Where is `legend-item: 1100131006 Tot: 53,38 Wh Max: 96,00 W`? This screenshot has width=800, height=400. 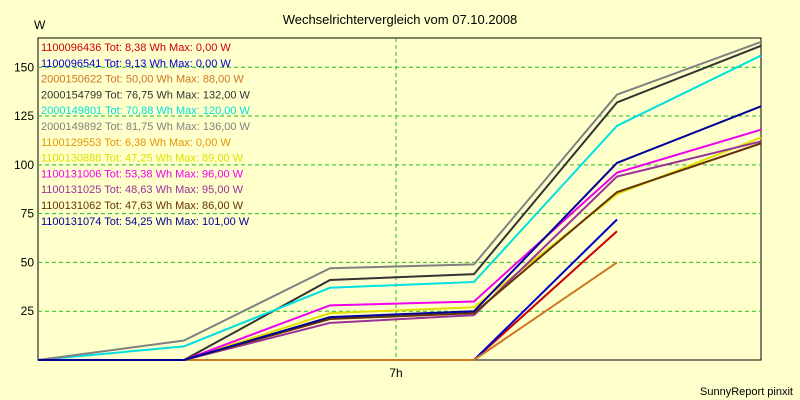 legend-item: 1100131006 Tot: 53,38 Wh Max: 96,00 W is located at coordinates (142, 174).